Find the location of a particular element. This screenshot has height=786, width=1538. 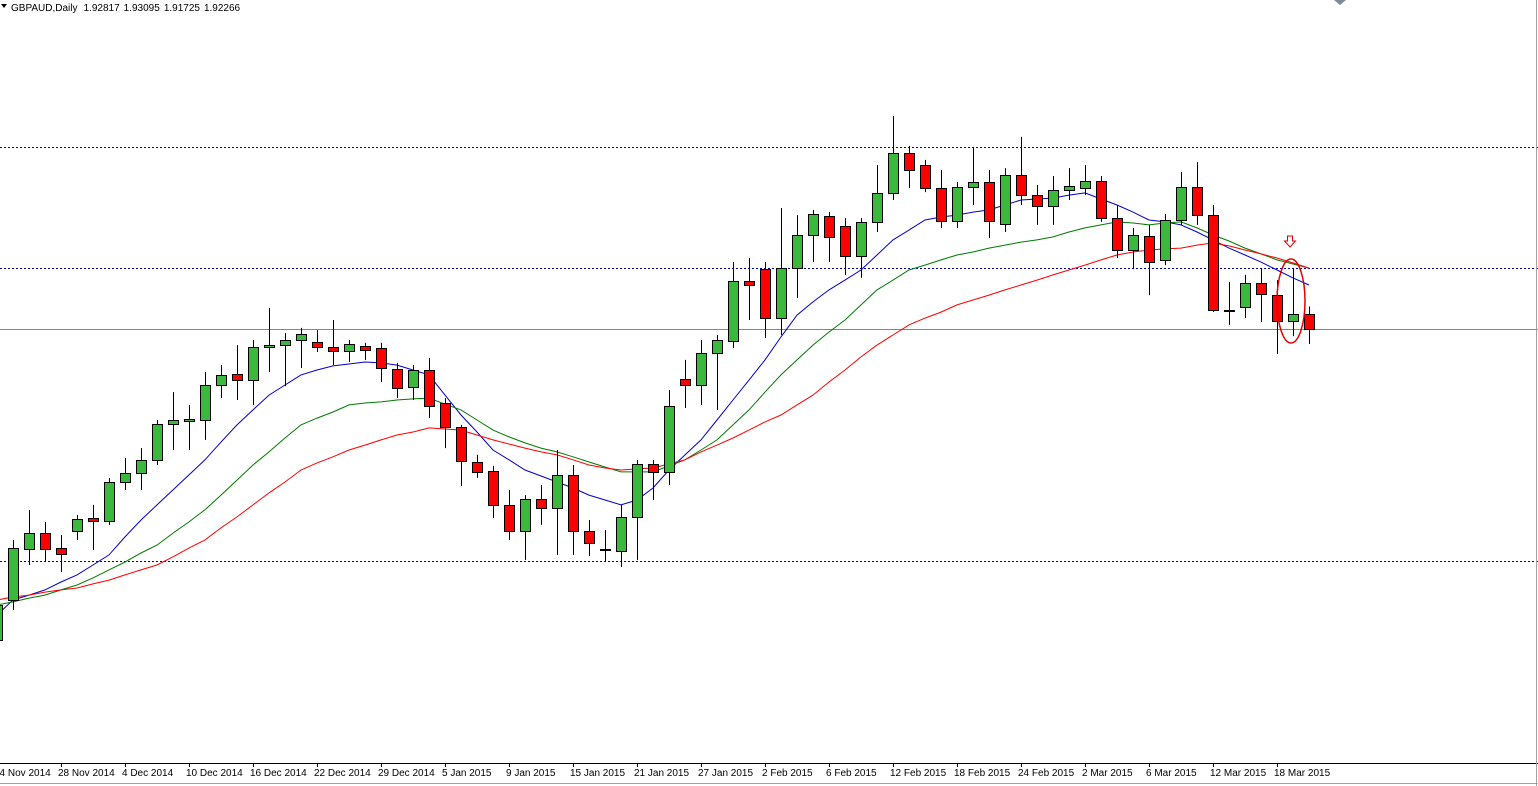

chart-header: GBPAUD,Daily 1.92817 1.93095 1.91725 1.92266 is located at coordinates (126, 8).